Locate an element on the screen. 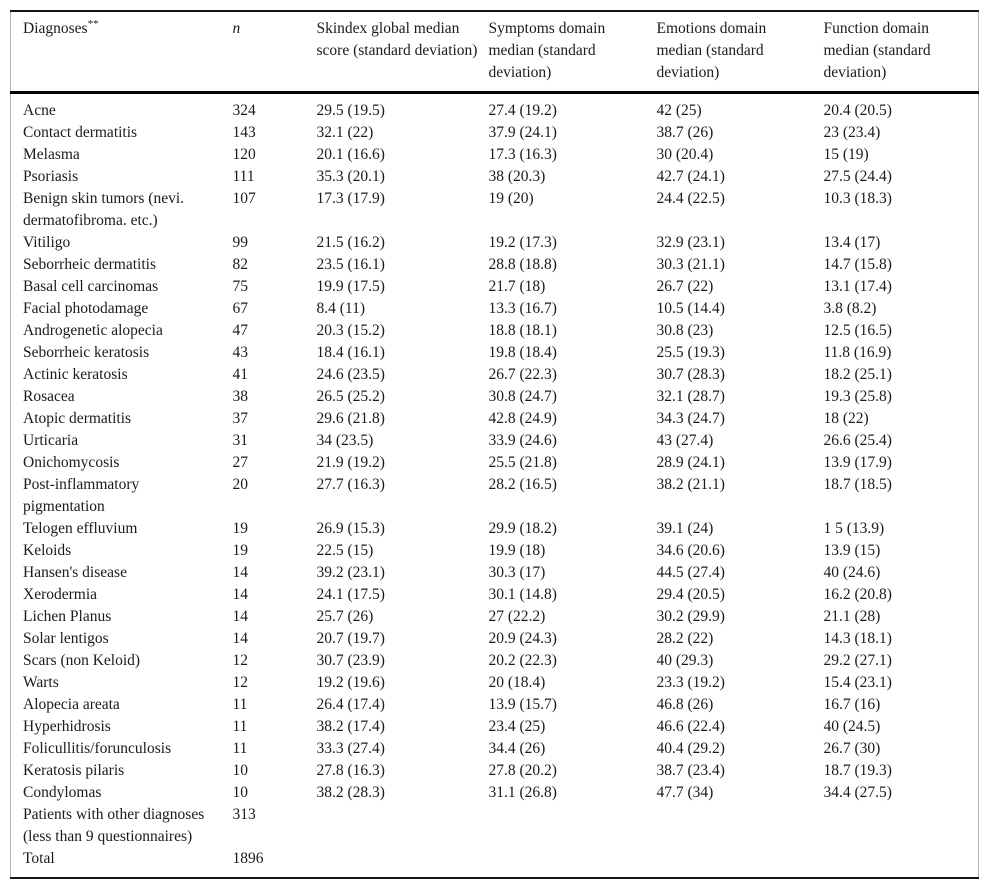  cell-n: 31 is located at coordinates (240, 440).